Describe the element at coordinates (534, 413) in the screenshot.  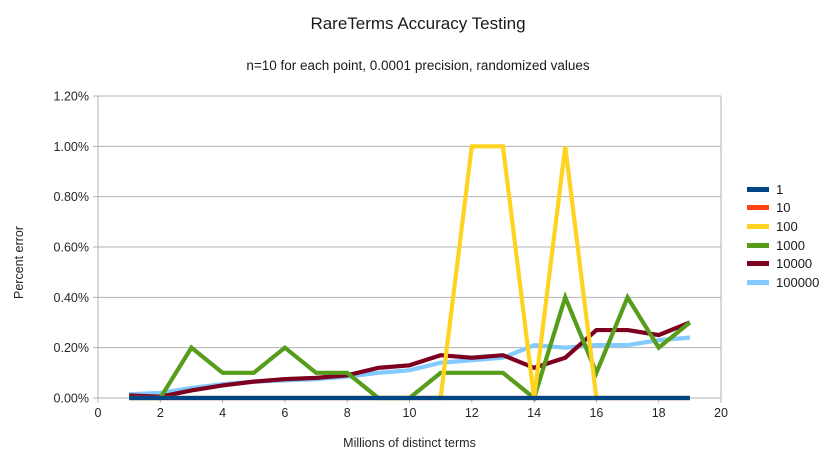
I see `x-tick-label: 14` at that location.